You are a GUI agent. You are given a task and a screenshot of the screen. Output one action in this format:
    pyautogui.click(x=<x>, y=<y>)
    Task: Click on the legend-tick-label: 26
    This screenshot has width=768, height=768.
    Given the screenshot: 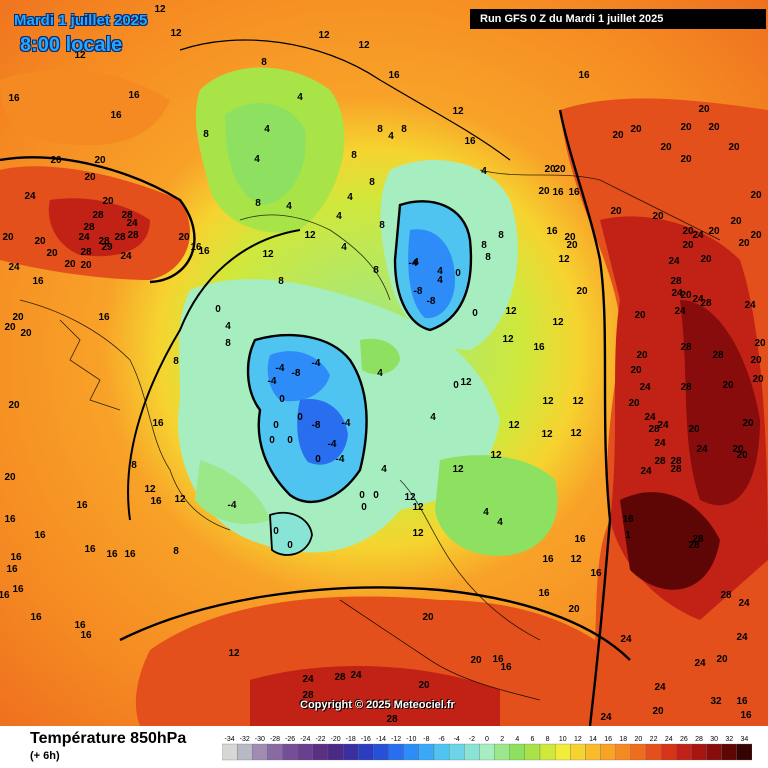 What is the action you would take?
    pyautogui.click(x=684, y=739)
    